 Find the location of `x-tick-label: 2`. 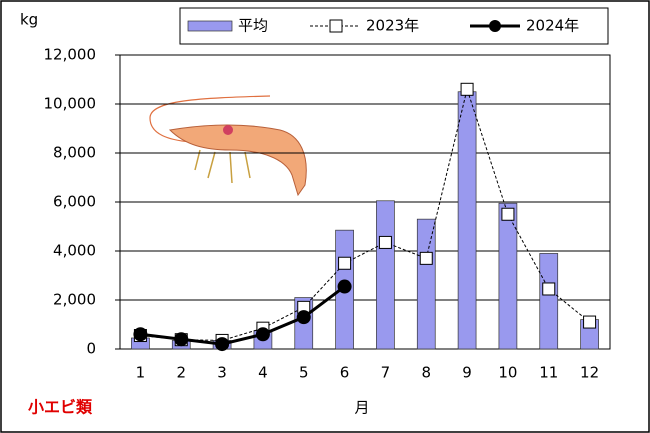

x-tick-label: 2 is located at coordinates (181, 373).